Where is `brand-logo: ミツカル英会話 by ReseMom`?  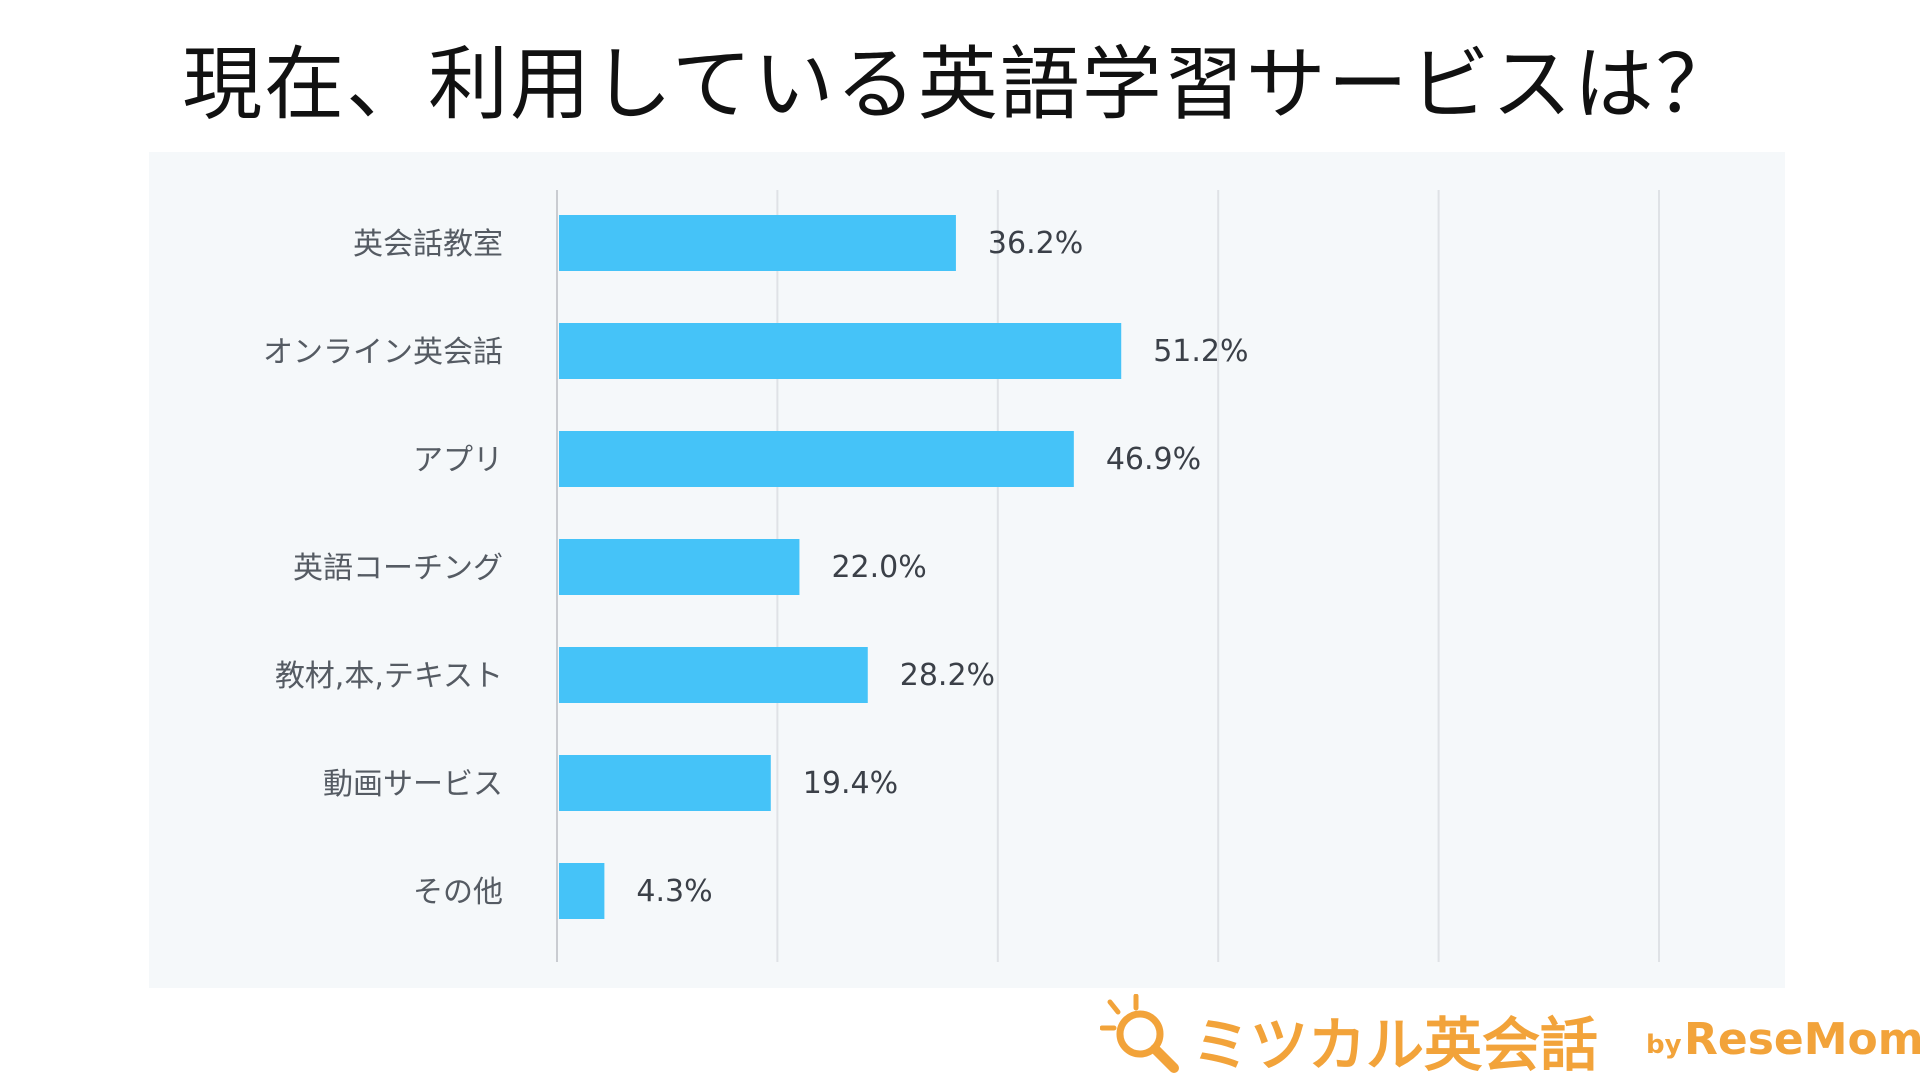
brand-logo: ミツカル英会話 by ReseMom is located at coordinates (1510, 1035).